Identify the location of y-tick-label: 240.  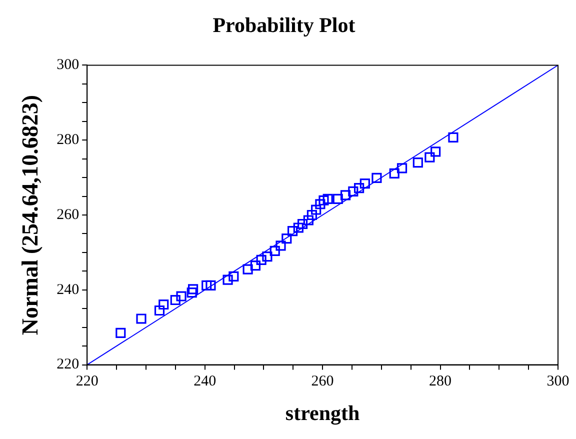
(68, 290).